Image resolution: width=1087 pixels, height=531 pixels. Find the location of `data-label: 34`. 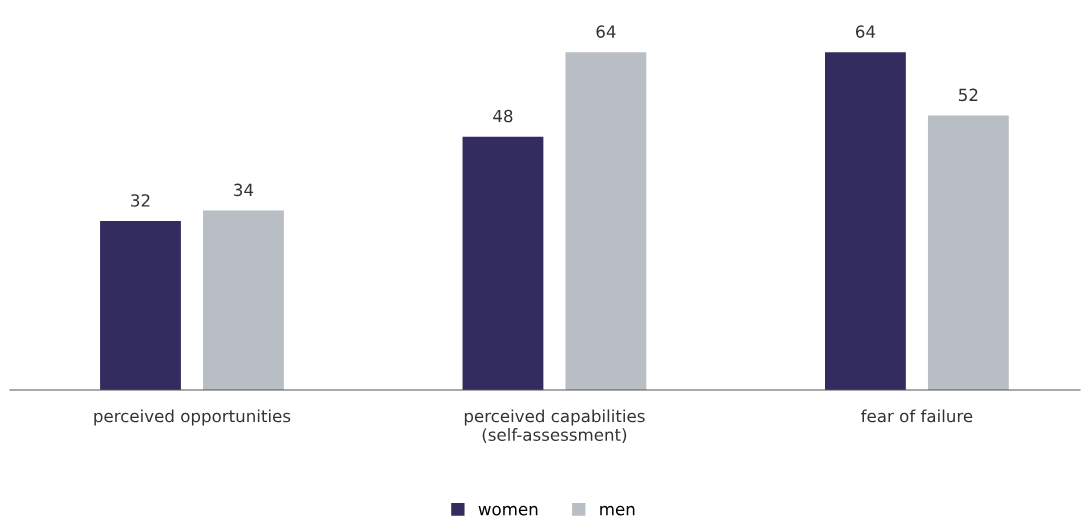

data-label: 34 is located at coordinates (244, 190).